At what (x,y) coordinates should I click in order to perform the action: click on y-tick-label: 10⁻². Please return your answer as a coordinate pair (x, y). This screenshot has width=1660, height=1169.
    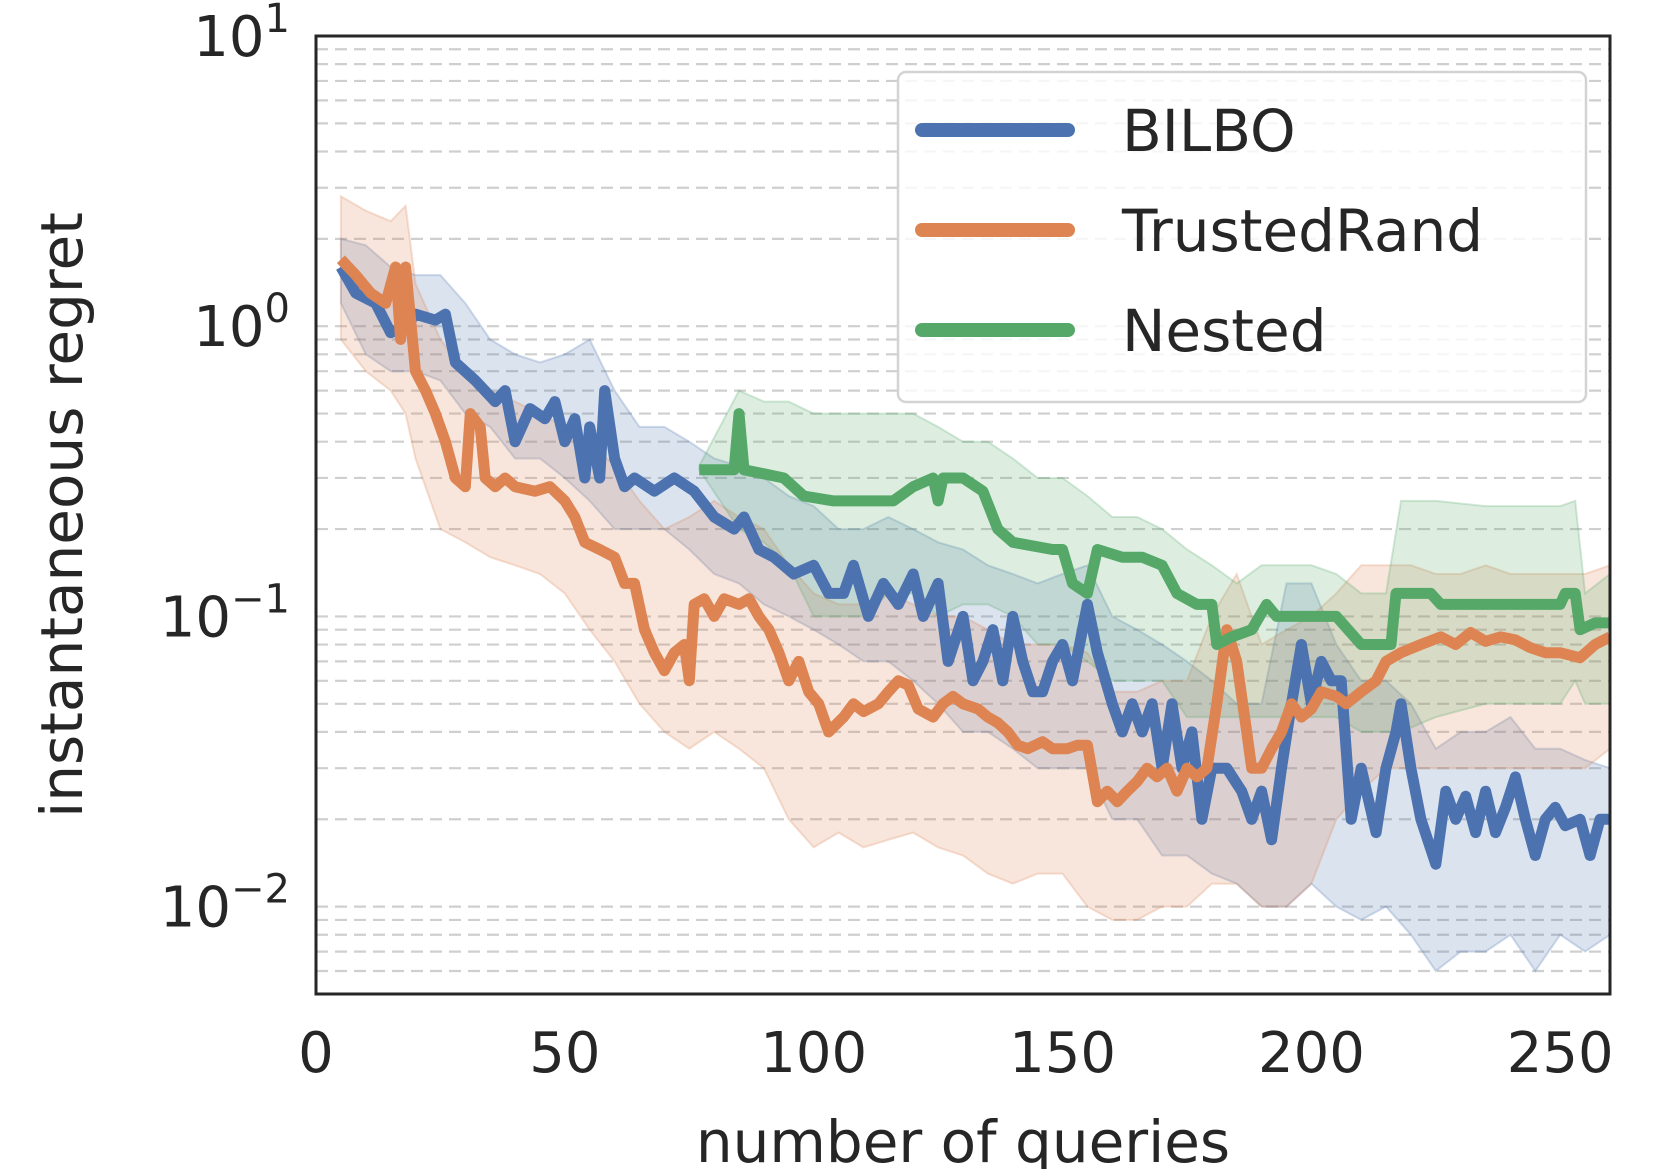
    Looking at the image, I should click on (225, 904).